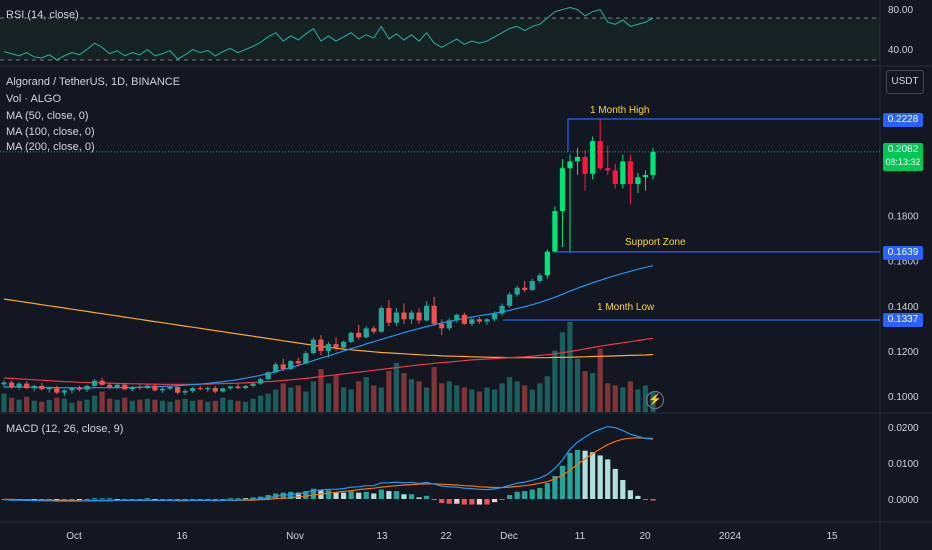 This screenshot has width=932, height=550. What do you see at coordinates (47, 116) in the screenshot?
I see `legend-ma50: MA (50, close, 0)` at bounding box center [47, 116].